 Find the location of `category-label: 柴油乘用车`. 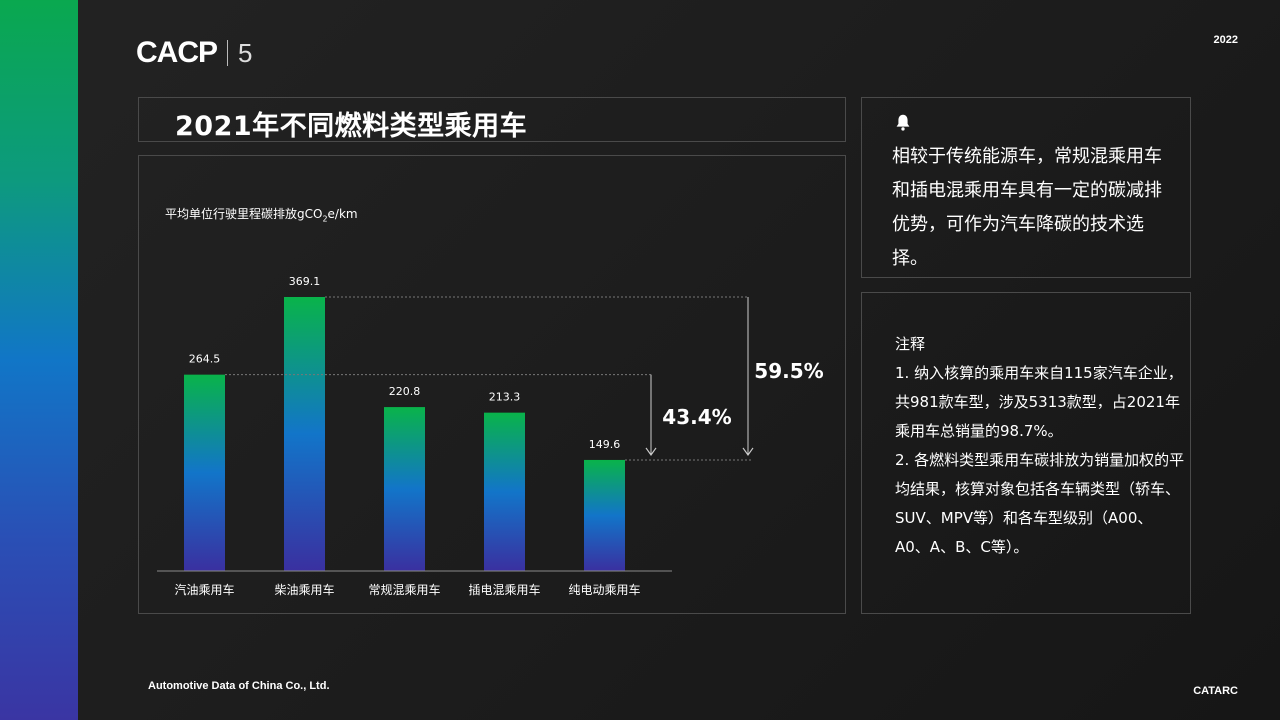

category-label: 柴油乘用车 is located at coordinates (304, 589).